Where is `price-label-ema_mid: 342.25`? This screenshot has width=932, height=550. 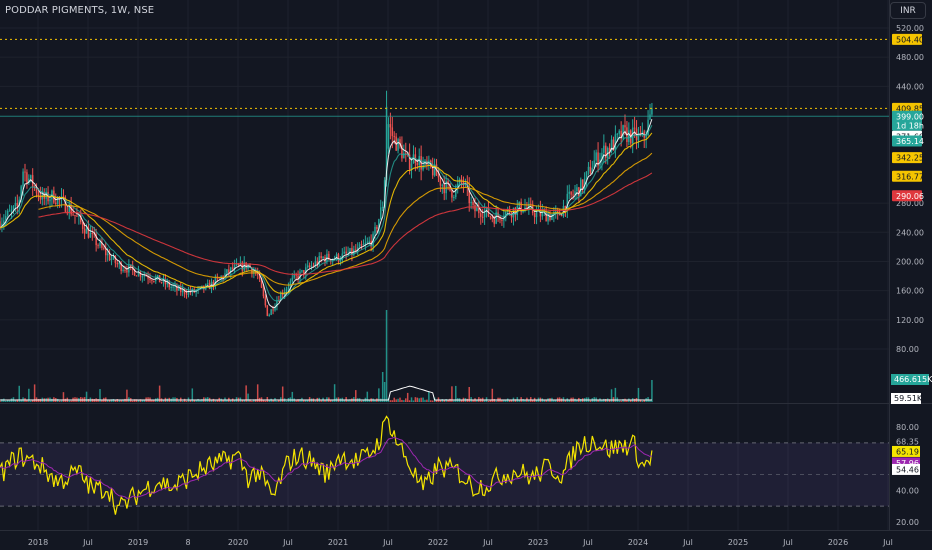
price-label-ema_mid: 342.25 is located at coordinates (908, 158).